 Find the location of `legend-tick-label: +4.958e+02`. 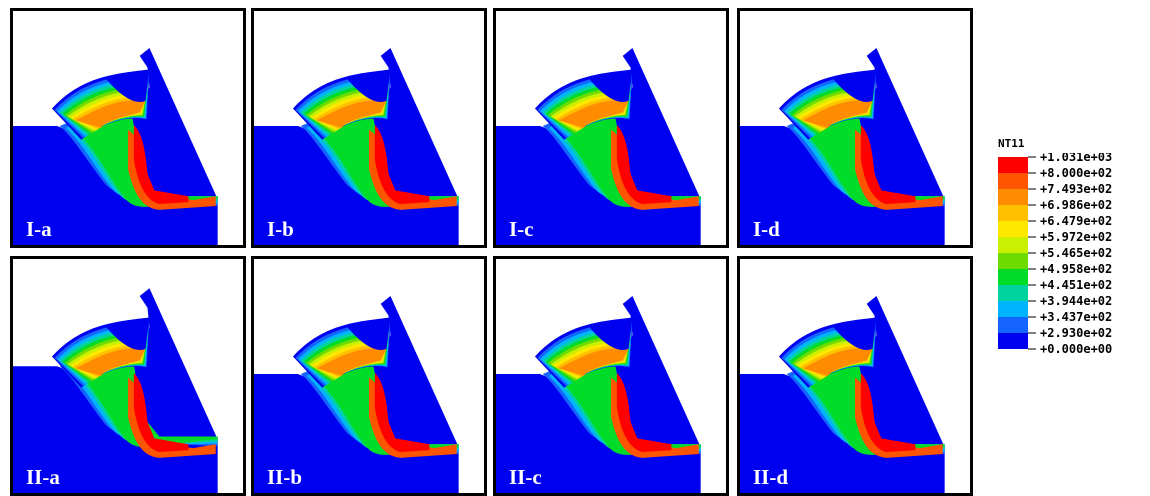

legend-tick-label: +4.958e+02 is located at coordinates (1076, 269).